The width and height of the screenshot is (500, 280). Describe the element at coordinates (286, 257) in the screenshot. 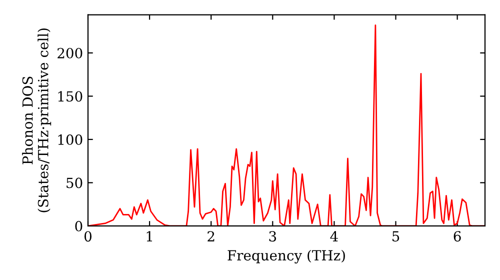

I see `x-axis-title: Frequency (THz)` at that location.